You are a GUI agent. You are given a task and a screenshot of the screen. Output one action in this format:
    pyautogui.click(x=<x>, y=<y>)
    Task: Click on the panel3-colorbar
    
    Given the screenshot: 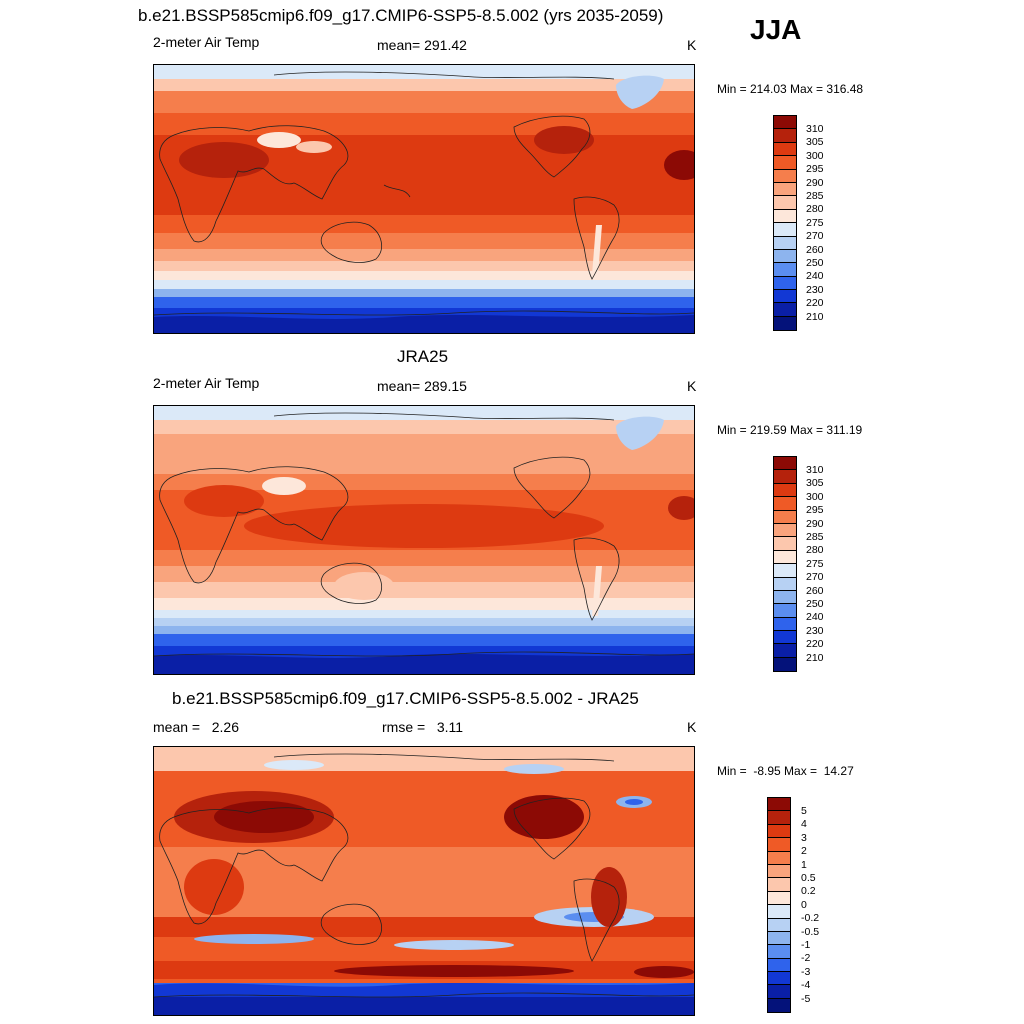 What is the action you would take?
    pyautogui.click(x=779, y=905)
    